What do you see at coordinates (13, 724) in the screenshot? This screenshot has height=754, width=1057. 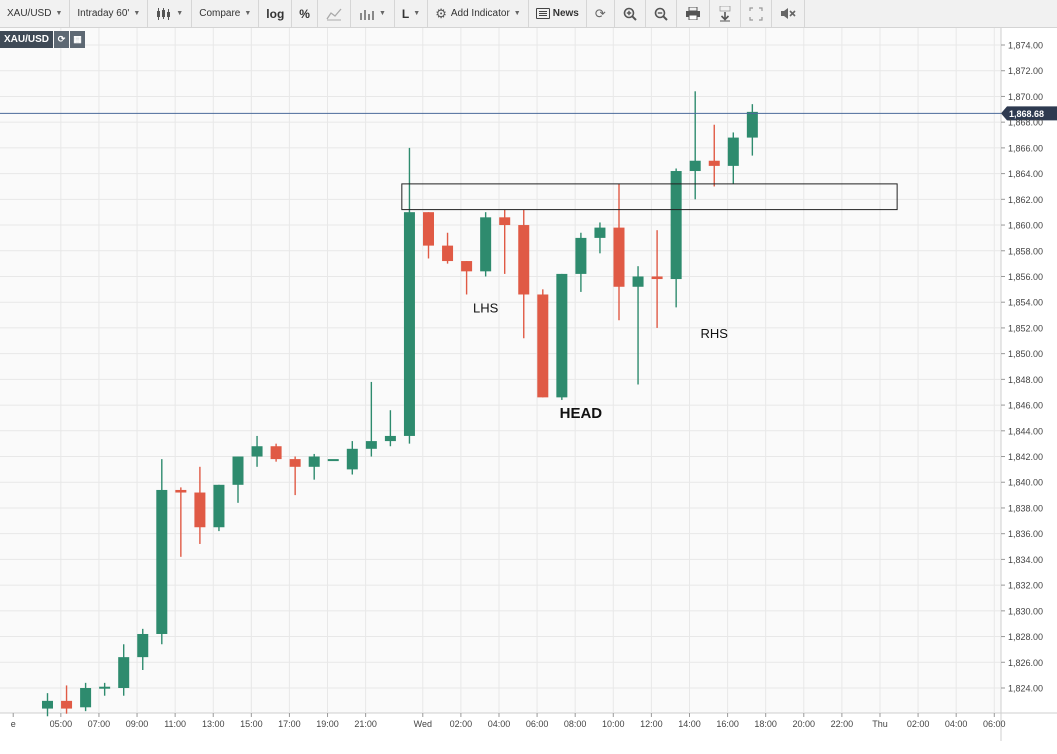 I see `x-tick-label: e` at bounding box center [13, 724].